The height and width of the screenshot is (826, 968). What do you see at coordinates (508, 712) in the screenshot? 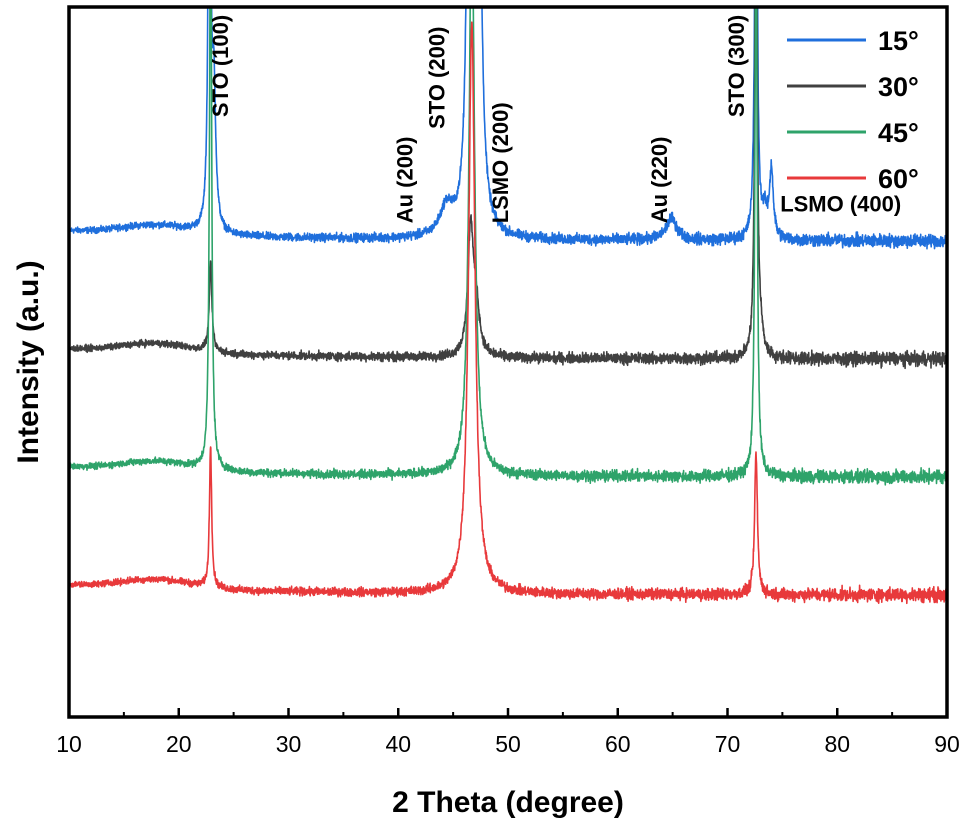
I see `x-axis-ticks` at bounding box center [508, 712].